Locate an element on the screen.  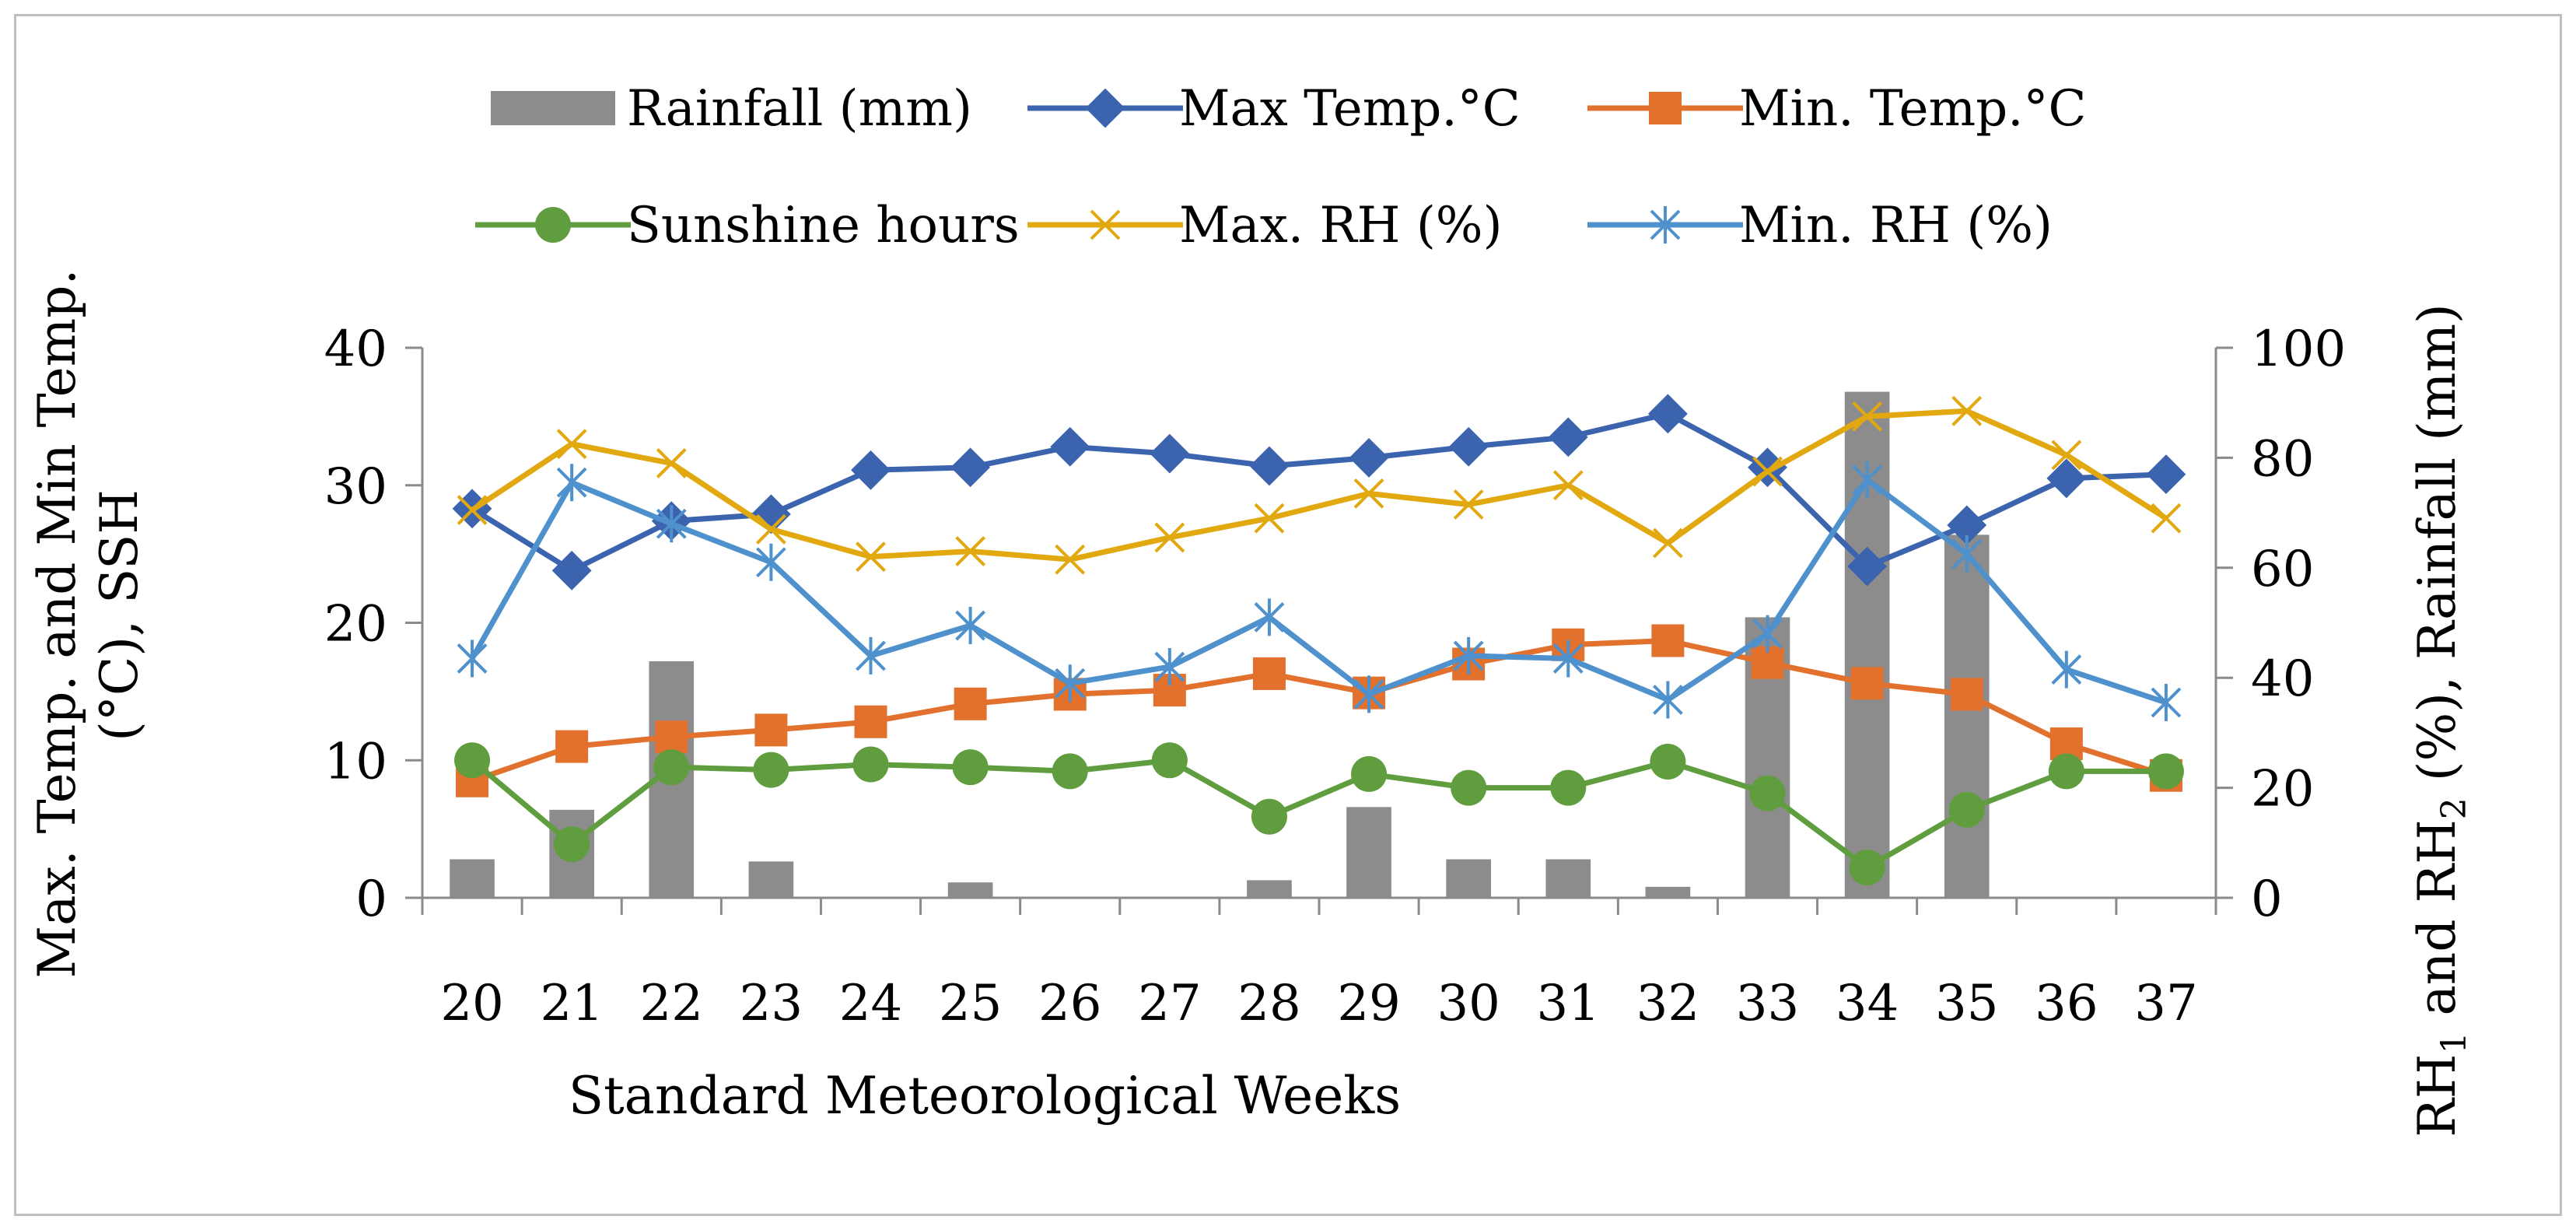
max-rh-line is located at coordinates (1320, 485).